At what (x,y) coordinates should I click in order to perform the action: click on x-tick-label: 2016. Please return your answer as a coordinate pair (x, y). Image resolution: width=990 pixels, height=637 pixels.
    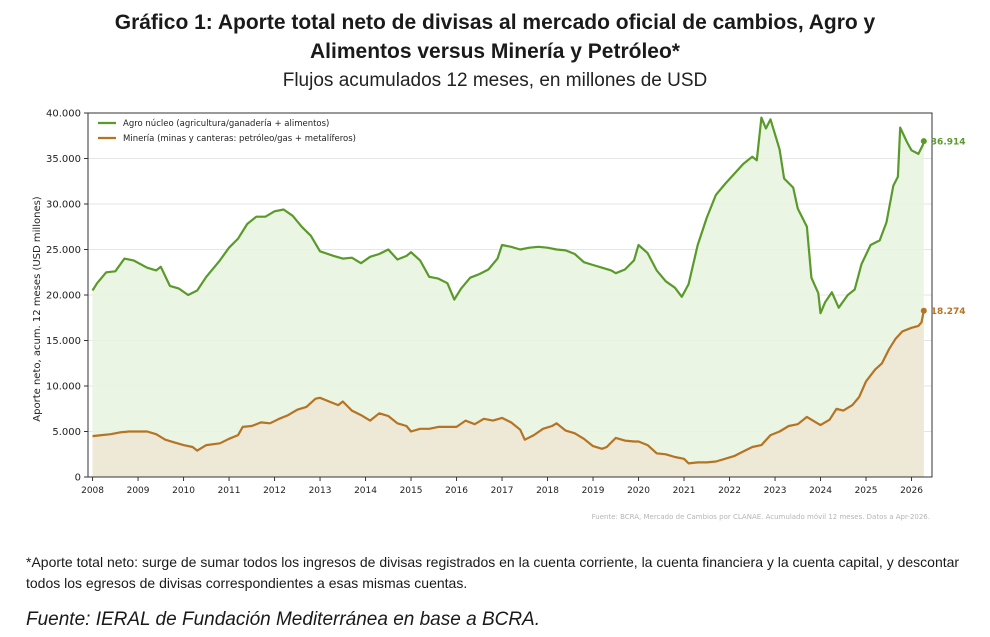
    Looking at the image, I should click on (456, 491).